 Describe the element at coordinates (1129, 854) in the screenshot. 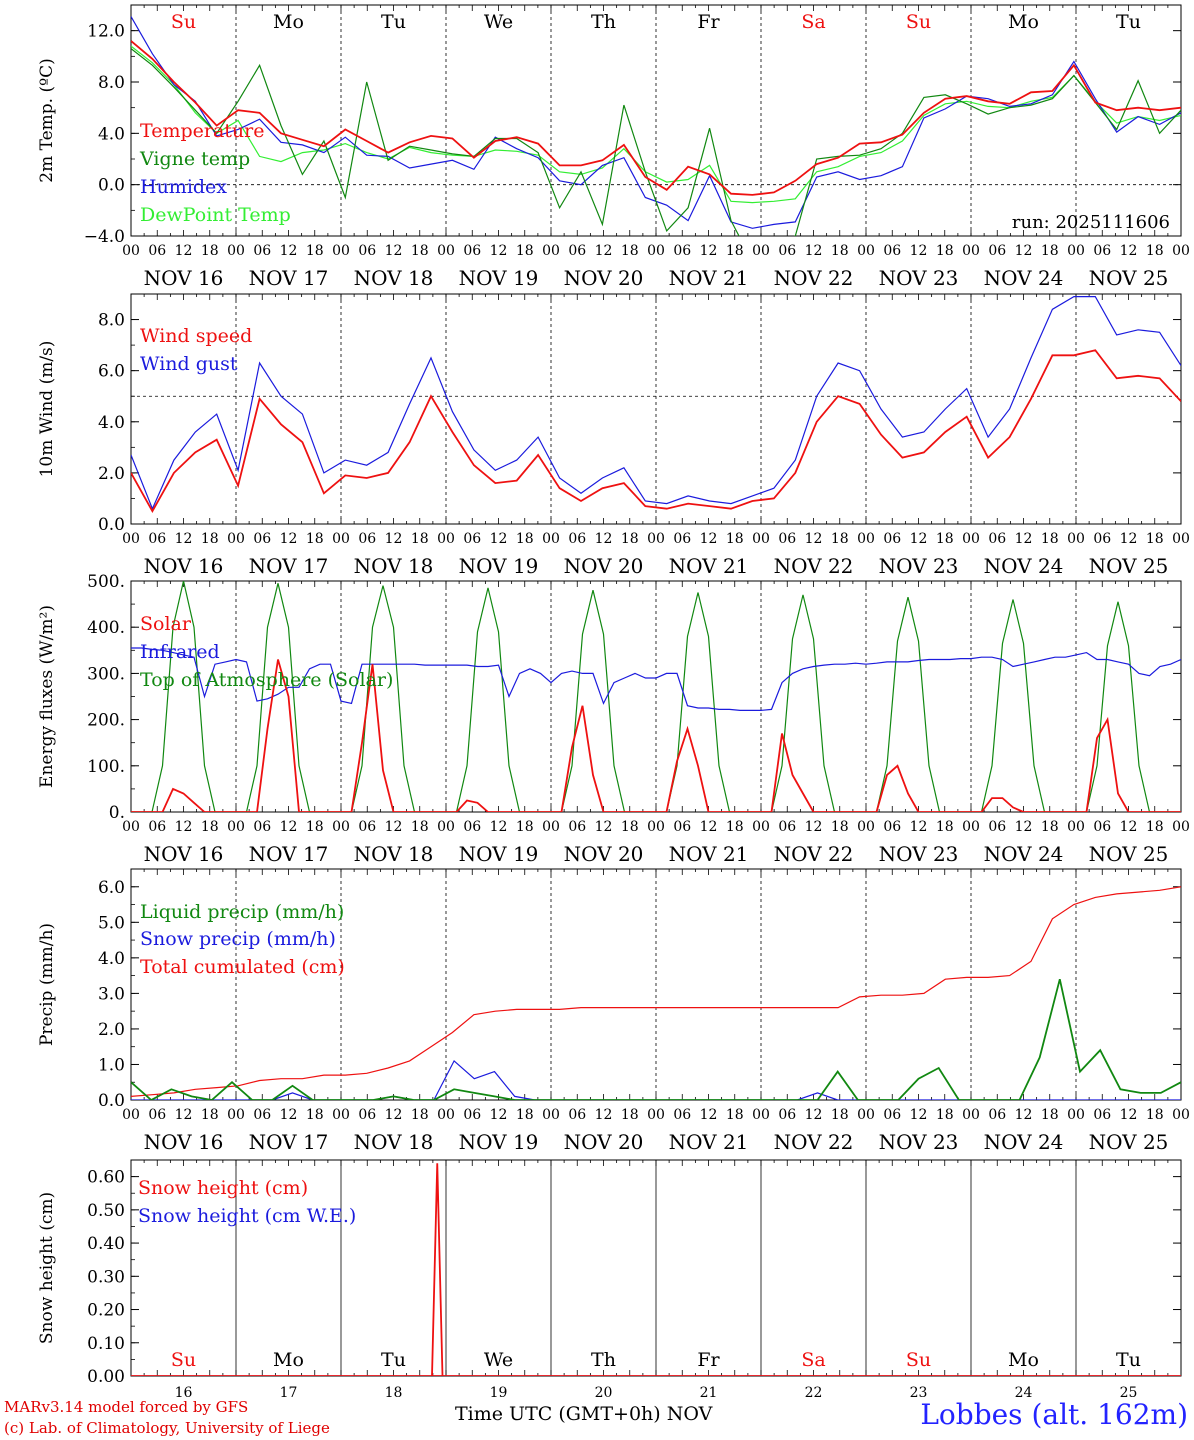

I see `date-label: NOV 25` at that location.